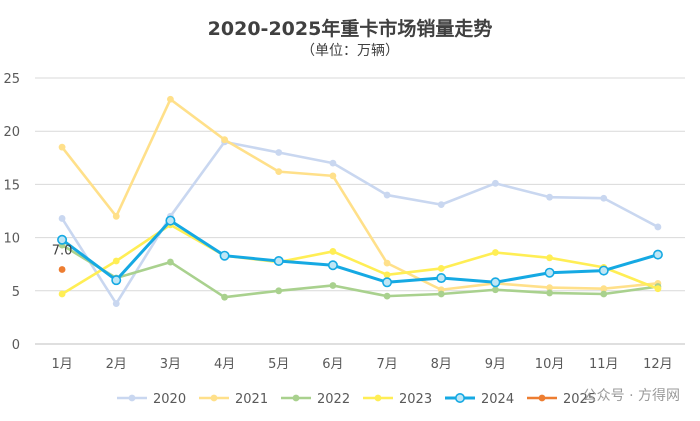 This screenshot has width=700, height=421. What do you see at coordinates (631, 396) in the screenshot?
I see `watermark: 公众号 · 方得网` at bounding box center [631, 396].